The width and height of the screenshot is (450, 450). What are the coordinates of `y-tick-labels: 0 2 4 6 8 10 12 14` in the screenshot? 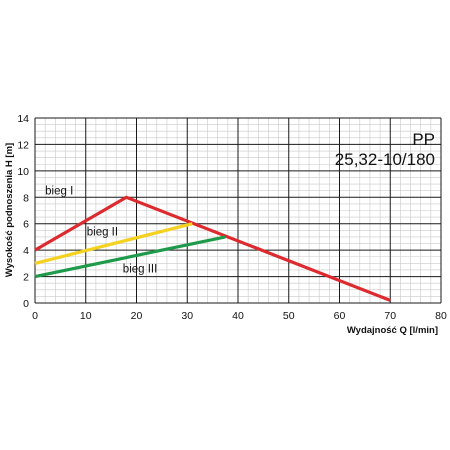 It's located at (23, 211).